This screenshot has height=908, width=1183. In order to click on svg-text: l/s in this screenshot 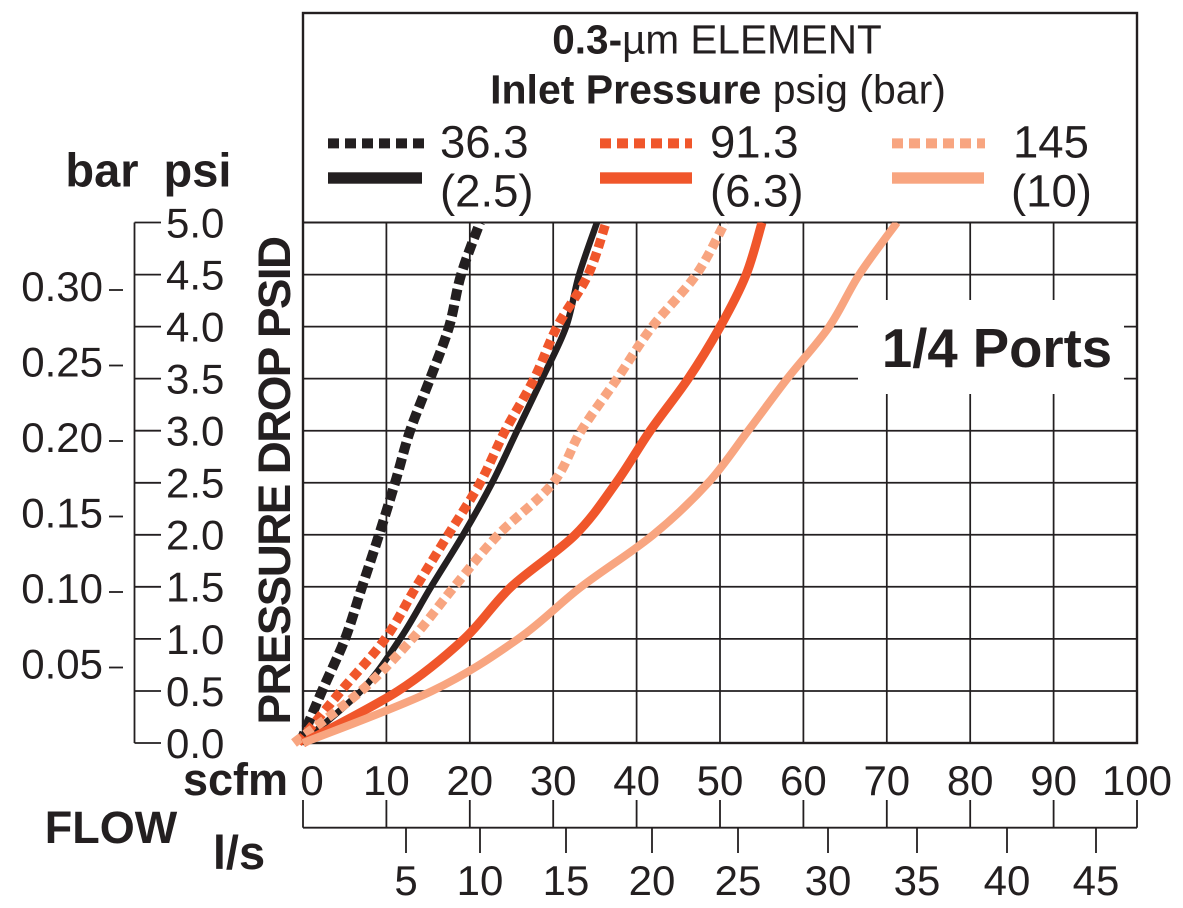, I will do `click(239, 852)`.